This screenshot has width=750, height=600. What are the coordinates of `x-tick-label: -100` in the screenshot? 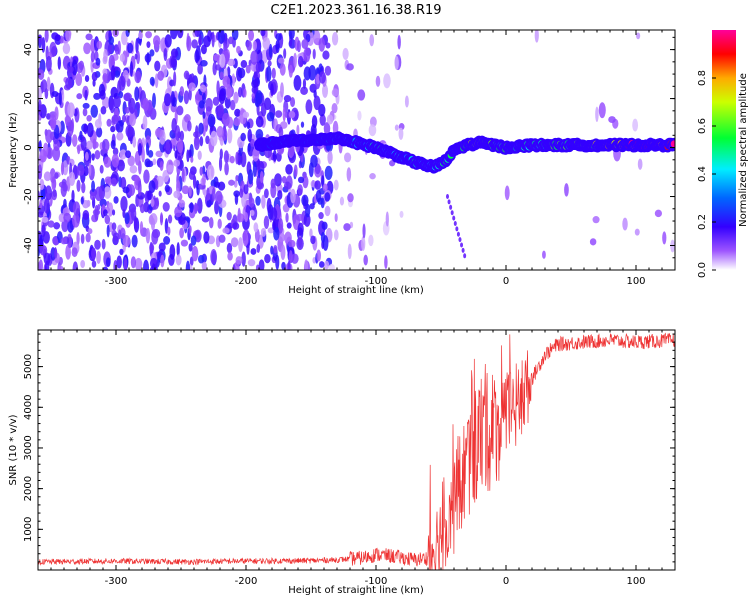 It's located at (376, 581).